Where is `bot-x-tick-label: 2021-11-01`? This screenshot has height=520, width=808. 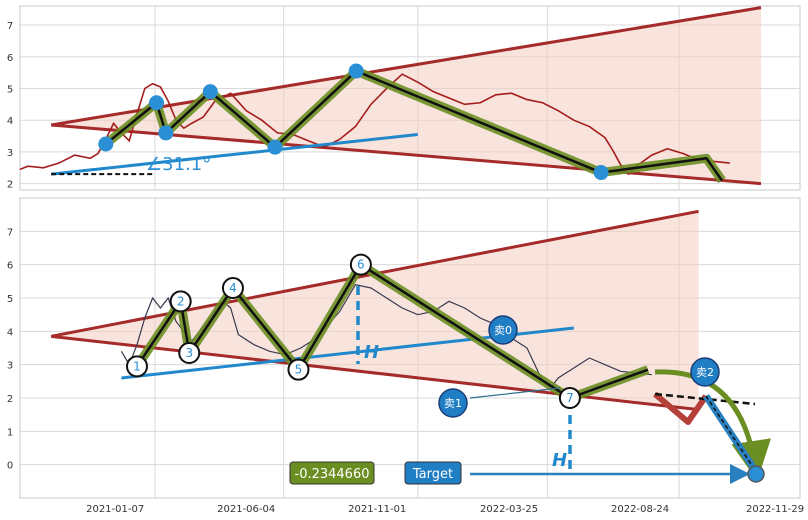 bot-x-tick-label: 2021-11-01 is located at coordinates (377, 509).